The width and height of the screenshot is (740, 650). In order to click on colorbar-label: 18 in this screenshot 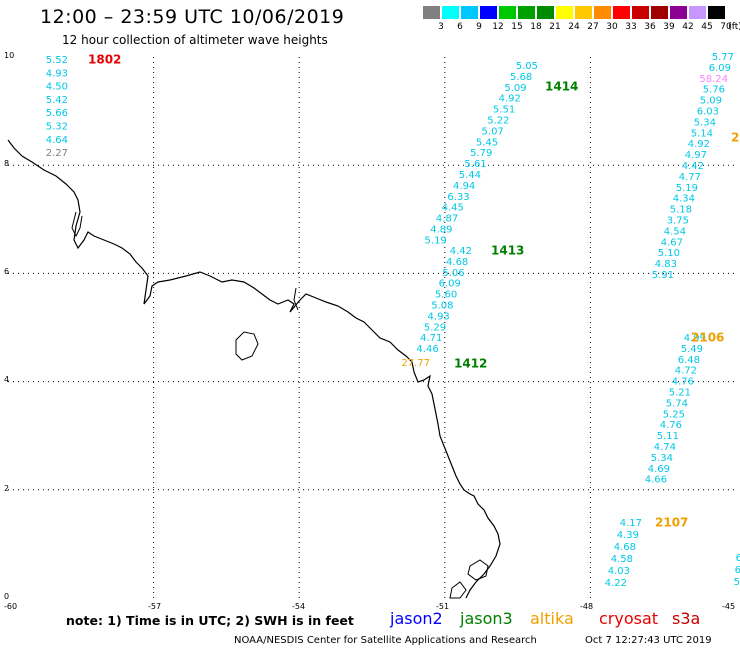, I will do `click(536, 27)`.